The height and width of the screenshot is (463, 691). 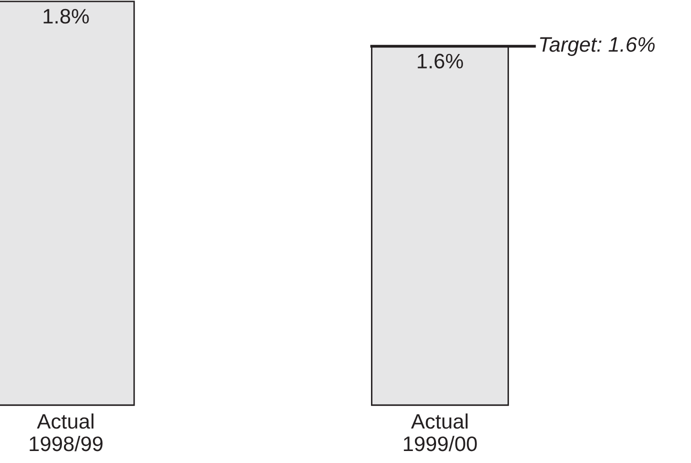 I want to click on x-tick-label: Actual 1998/99, so click(x=66, y=432).